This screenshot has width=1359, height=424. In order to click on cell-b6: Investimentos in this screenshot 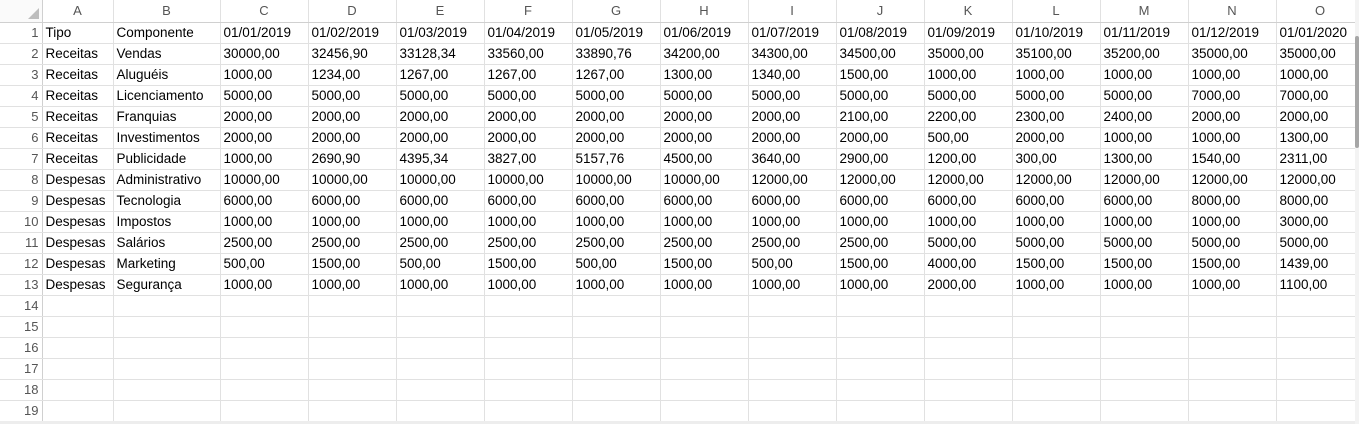, I will do `click(167, 138)`.